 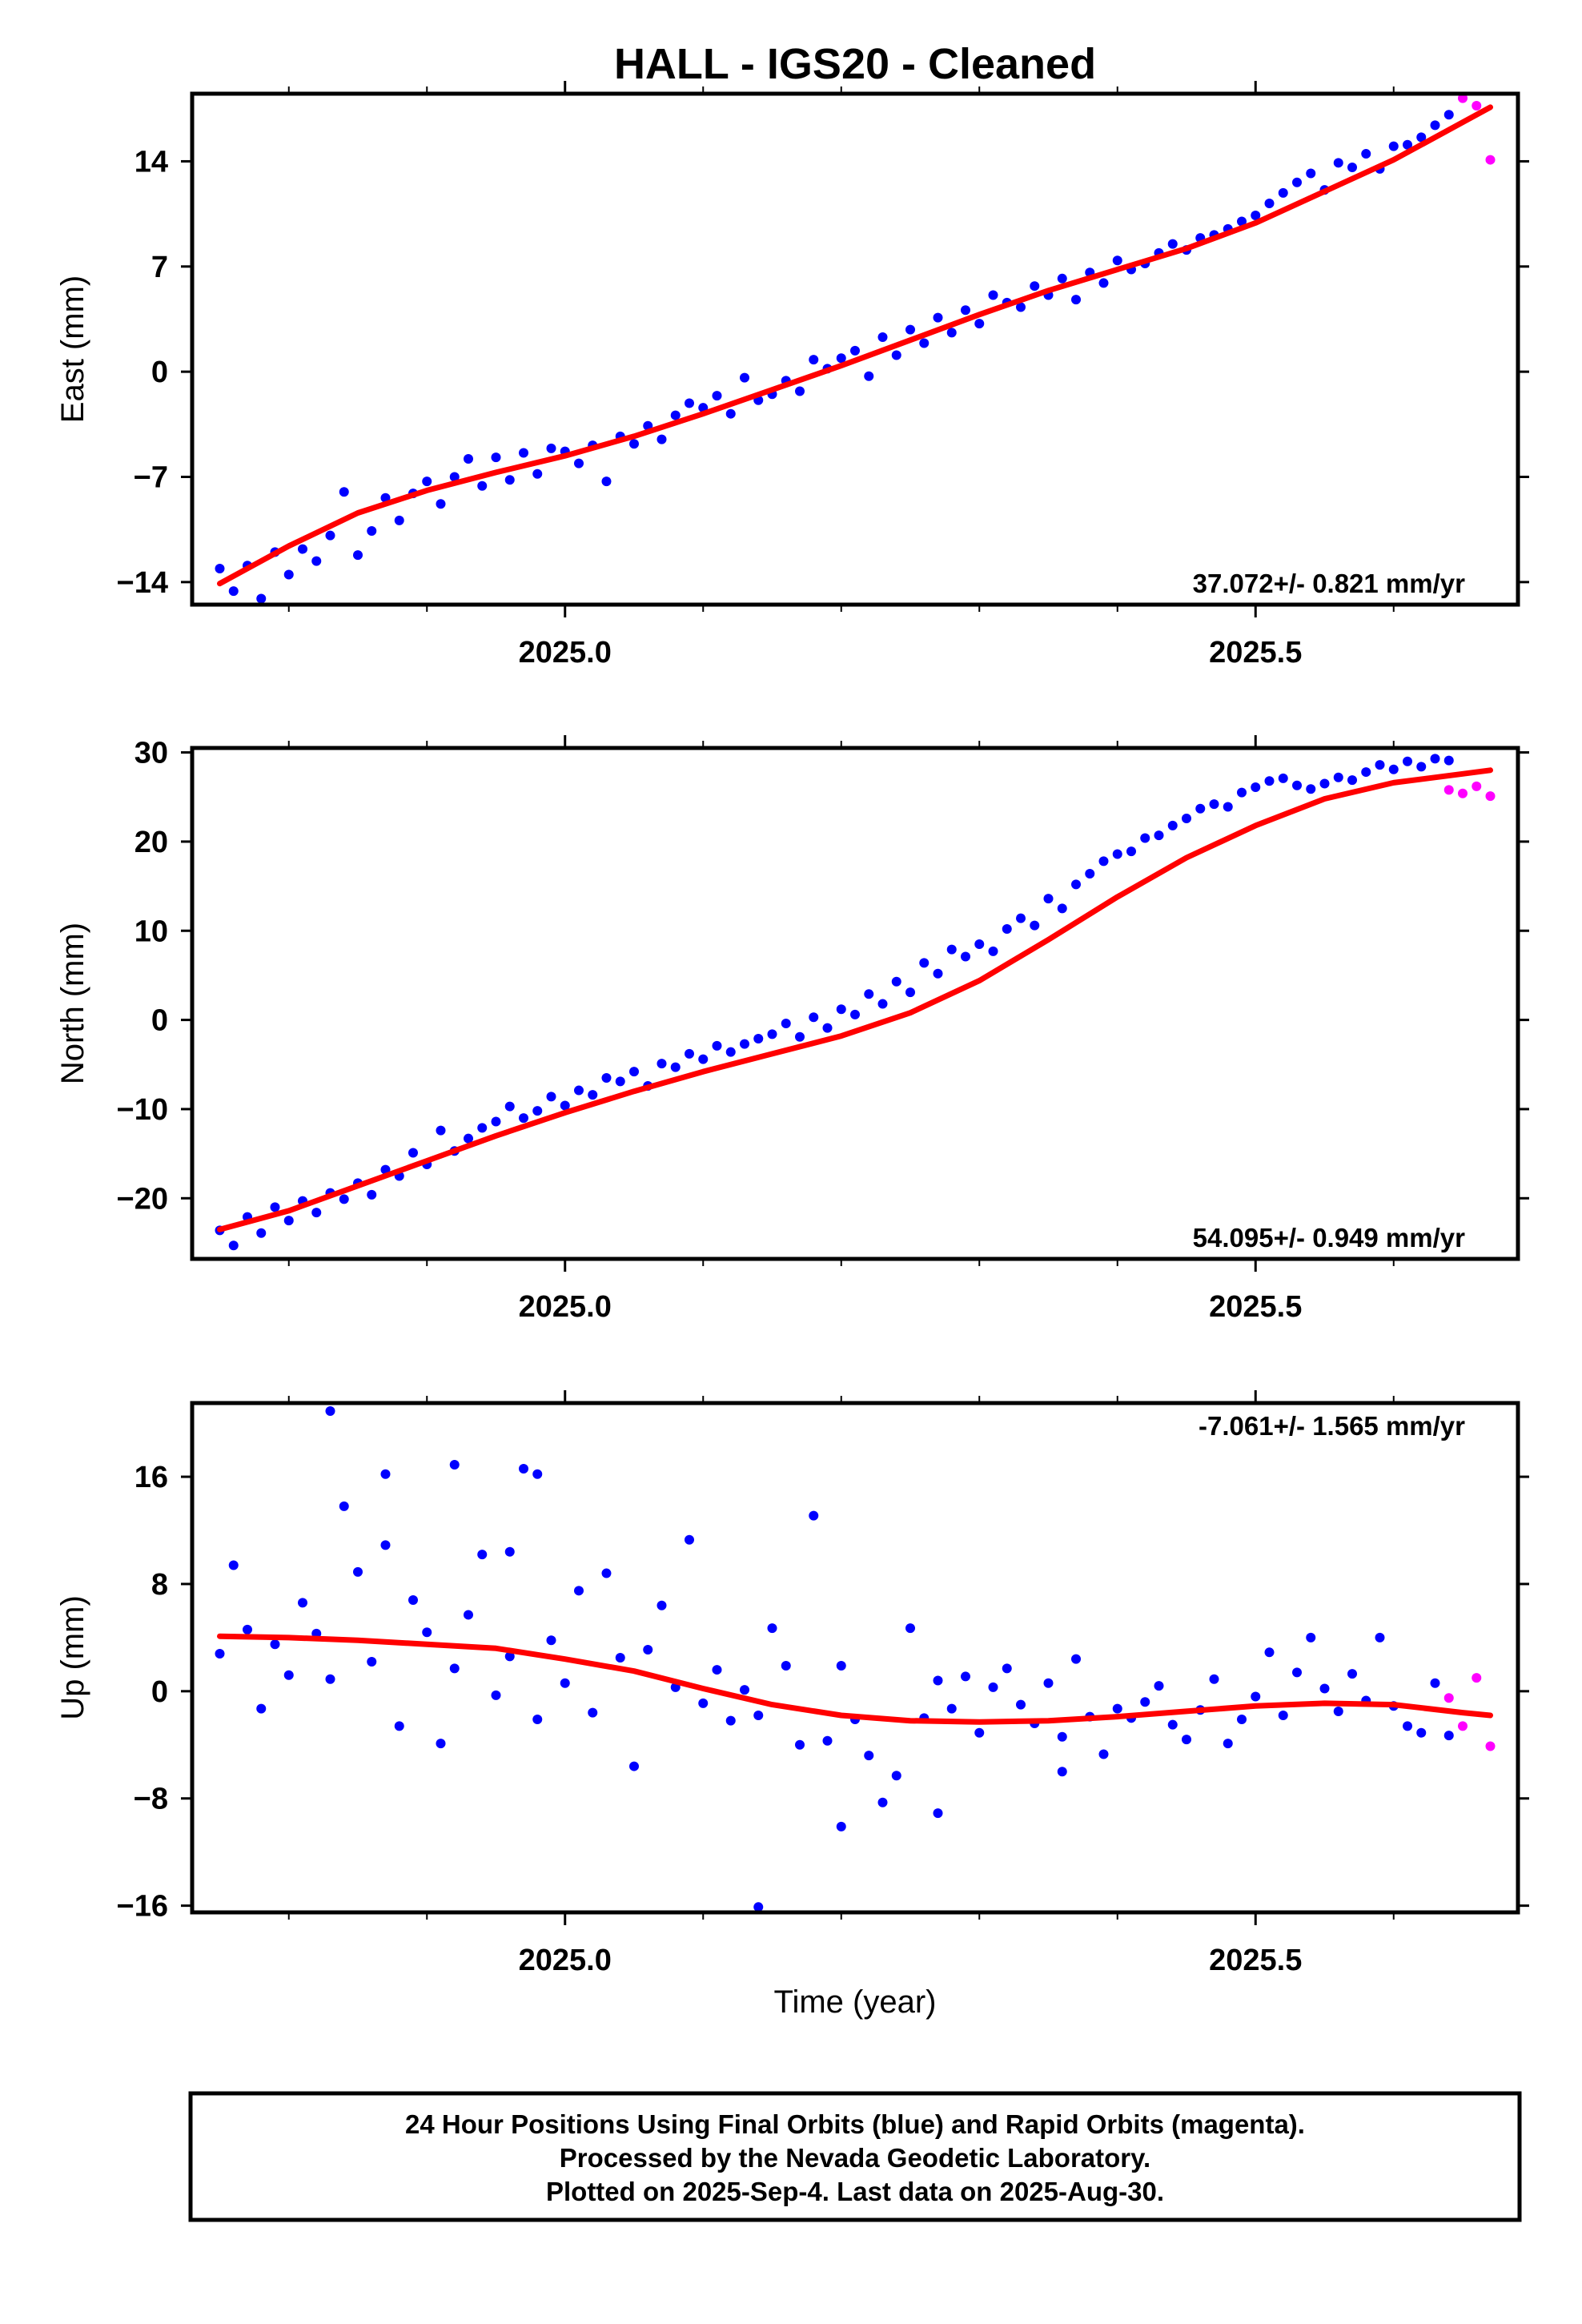 I want to click on east-rapid-orbit-point, so click(x=1491, y=160).